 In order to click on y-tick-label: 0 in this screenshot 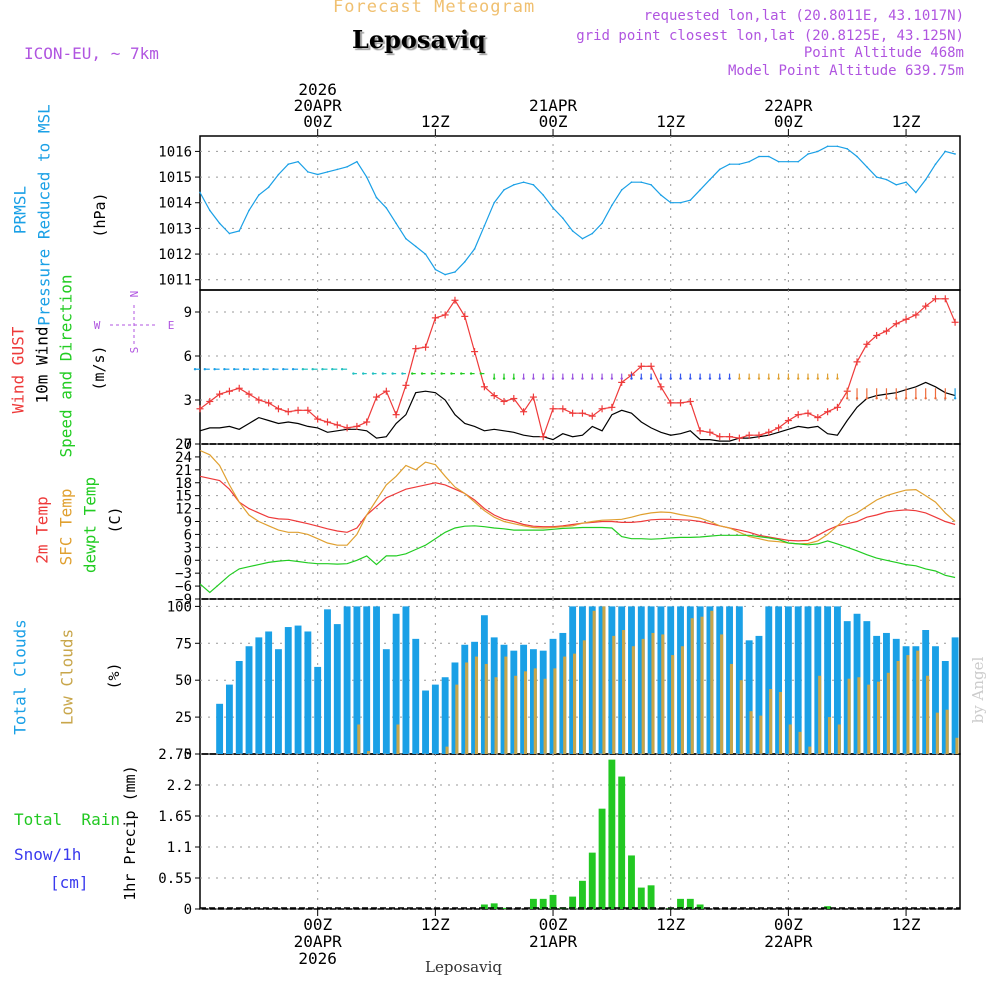, I will do `click(188, 561)`.